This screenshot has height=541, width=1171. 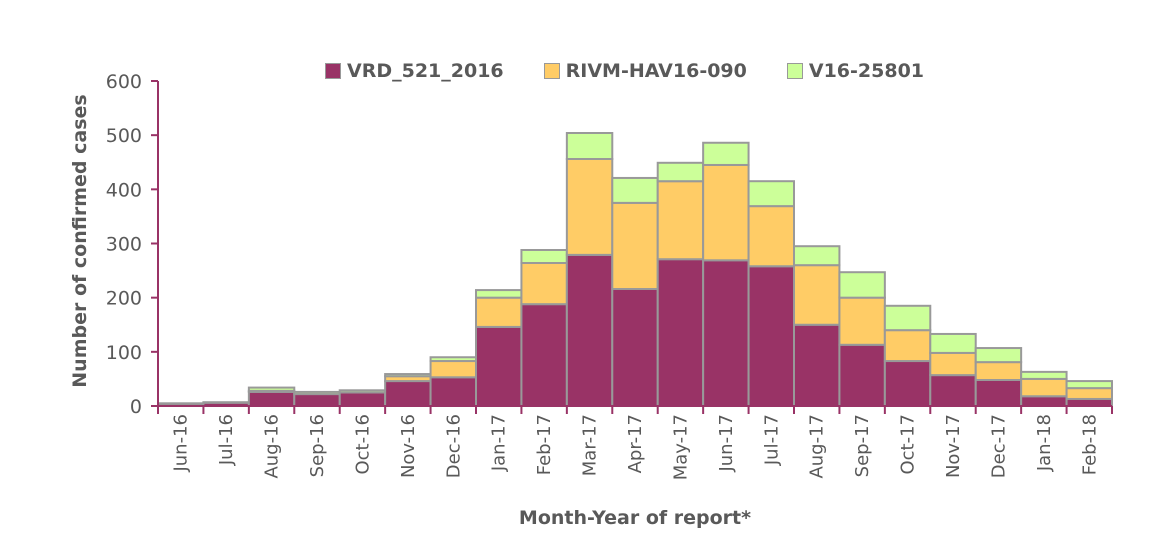 What do you see at coordinates (136, 407) in the screenshot?
I see `y-tick-label: 0` at bounding box center [136, 407].